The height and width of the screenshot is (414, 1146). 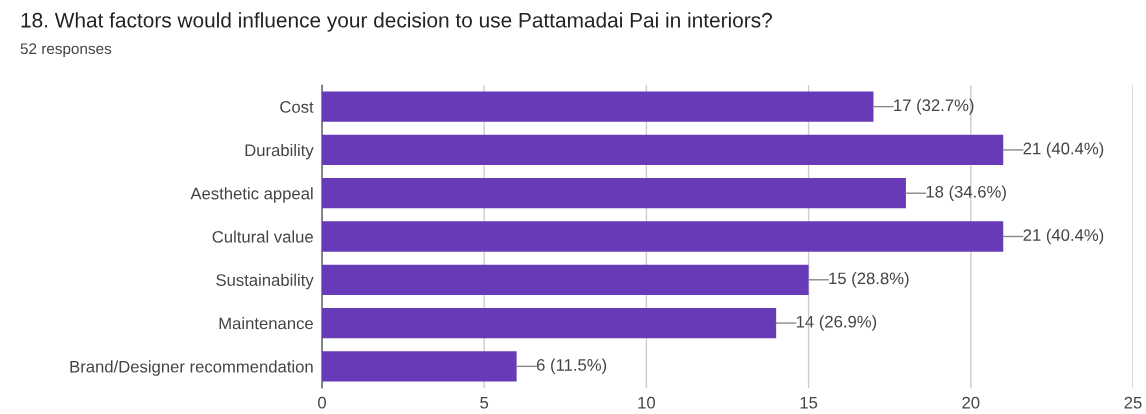 I want to click on x-tick-label: 25, so click(x=1133, y=402).